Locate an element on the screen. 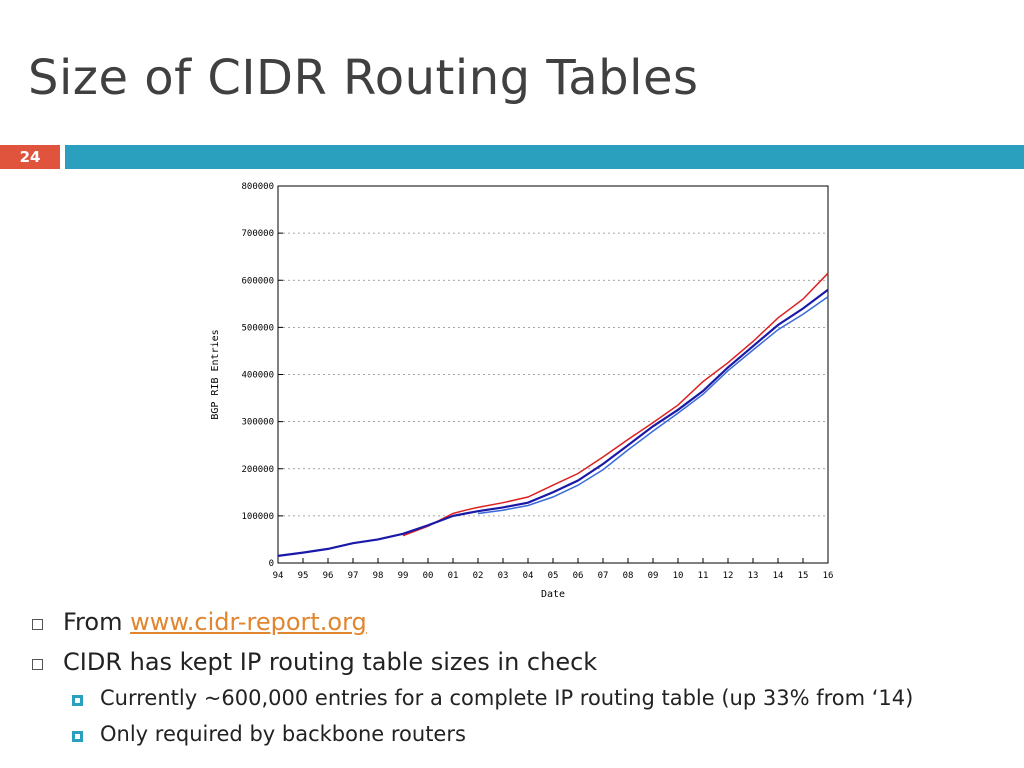 This screenshot has width=1024, height=768. title-accent-bar is located at coordinates (544, 157).